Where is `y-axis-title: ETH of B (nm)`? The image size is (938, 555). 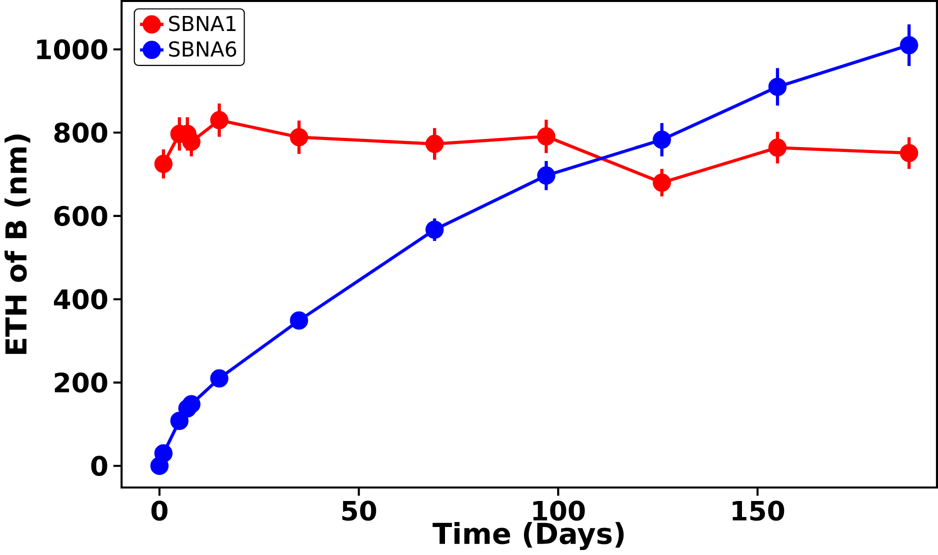 y-axis-title: ETH of B (nm) is located at coordinates (17, 244).